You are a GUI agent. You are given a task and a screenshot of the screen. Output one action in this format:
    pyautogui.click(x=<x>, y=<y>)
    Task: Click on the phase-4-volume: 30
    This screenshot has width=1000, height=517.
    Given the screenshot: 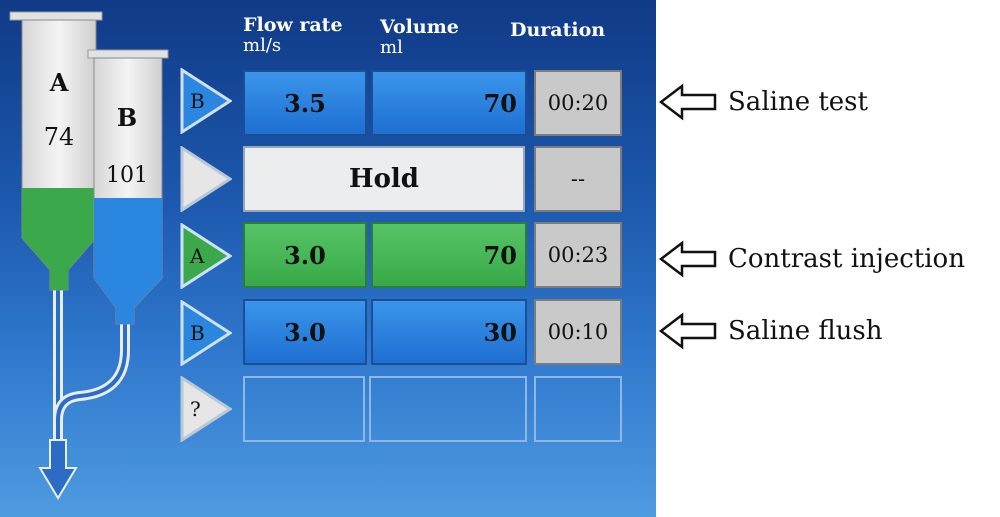 What is the action you would take?
    pyautogui.click(x=449, y=332)
    